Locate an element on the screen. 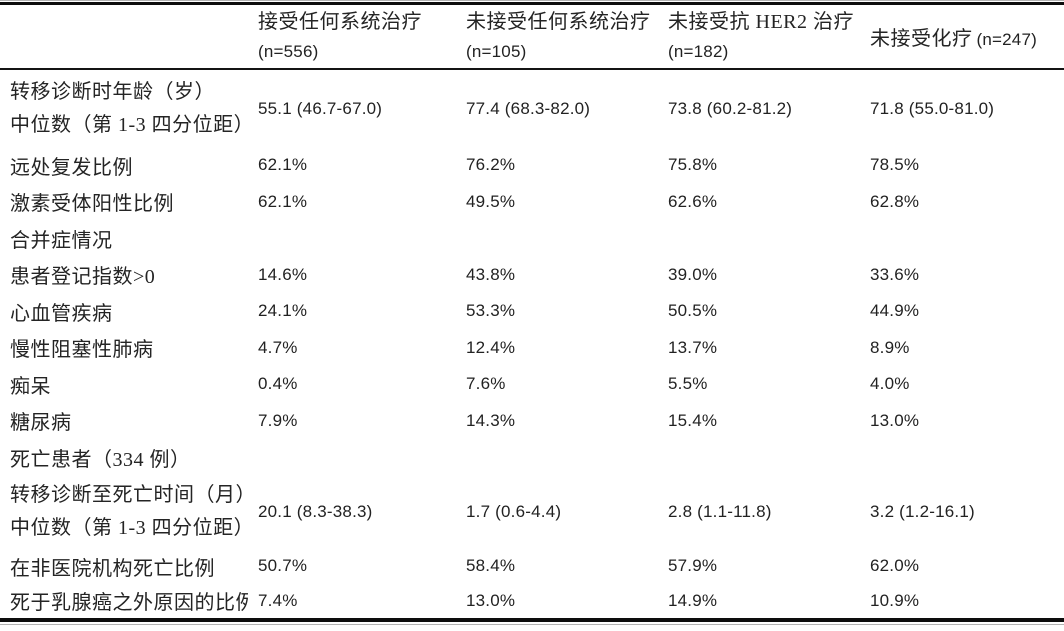 The width and height of the screenshot is (1064, 631). section-label: 合并症情况 is located at coordinates (61, 240).